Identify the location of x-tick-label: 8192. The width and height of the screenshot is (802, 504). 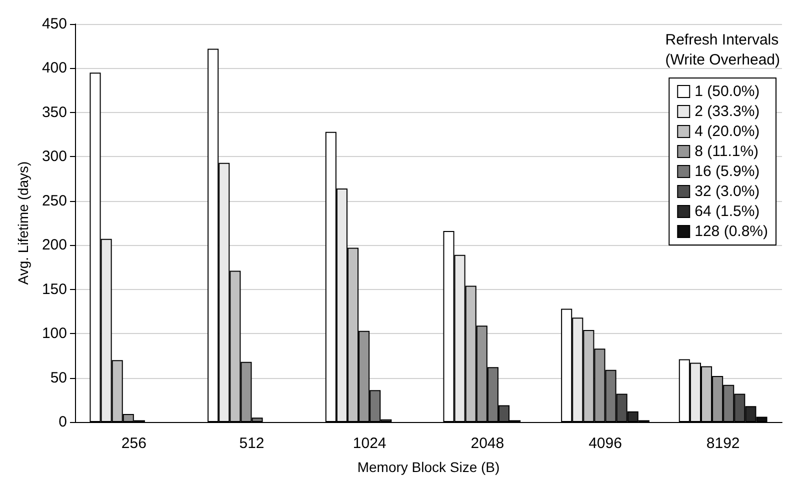
(723, 443).